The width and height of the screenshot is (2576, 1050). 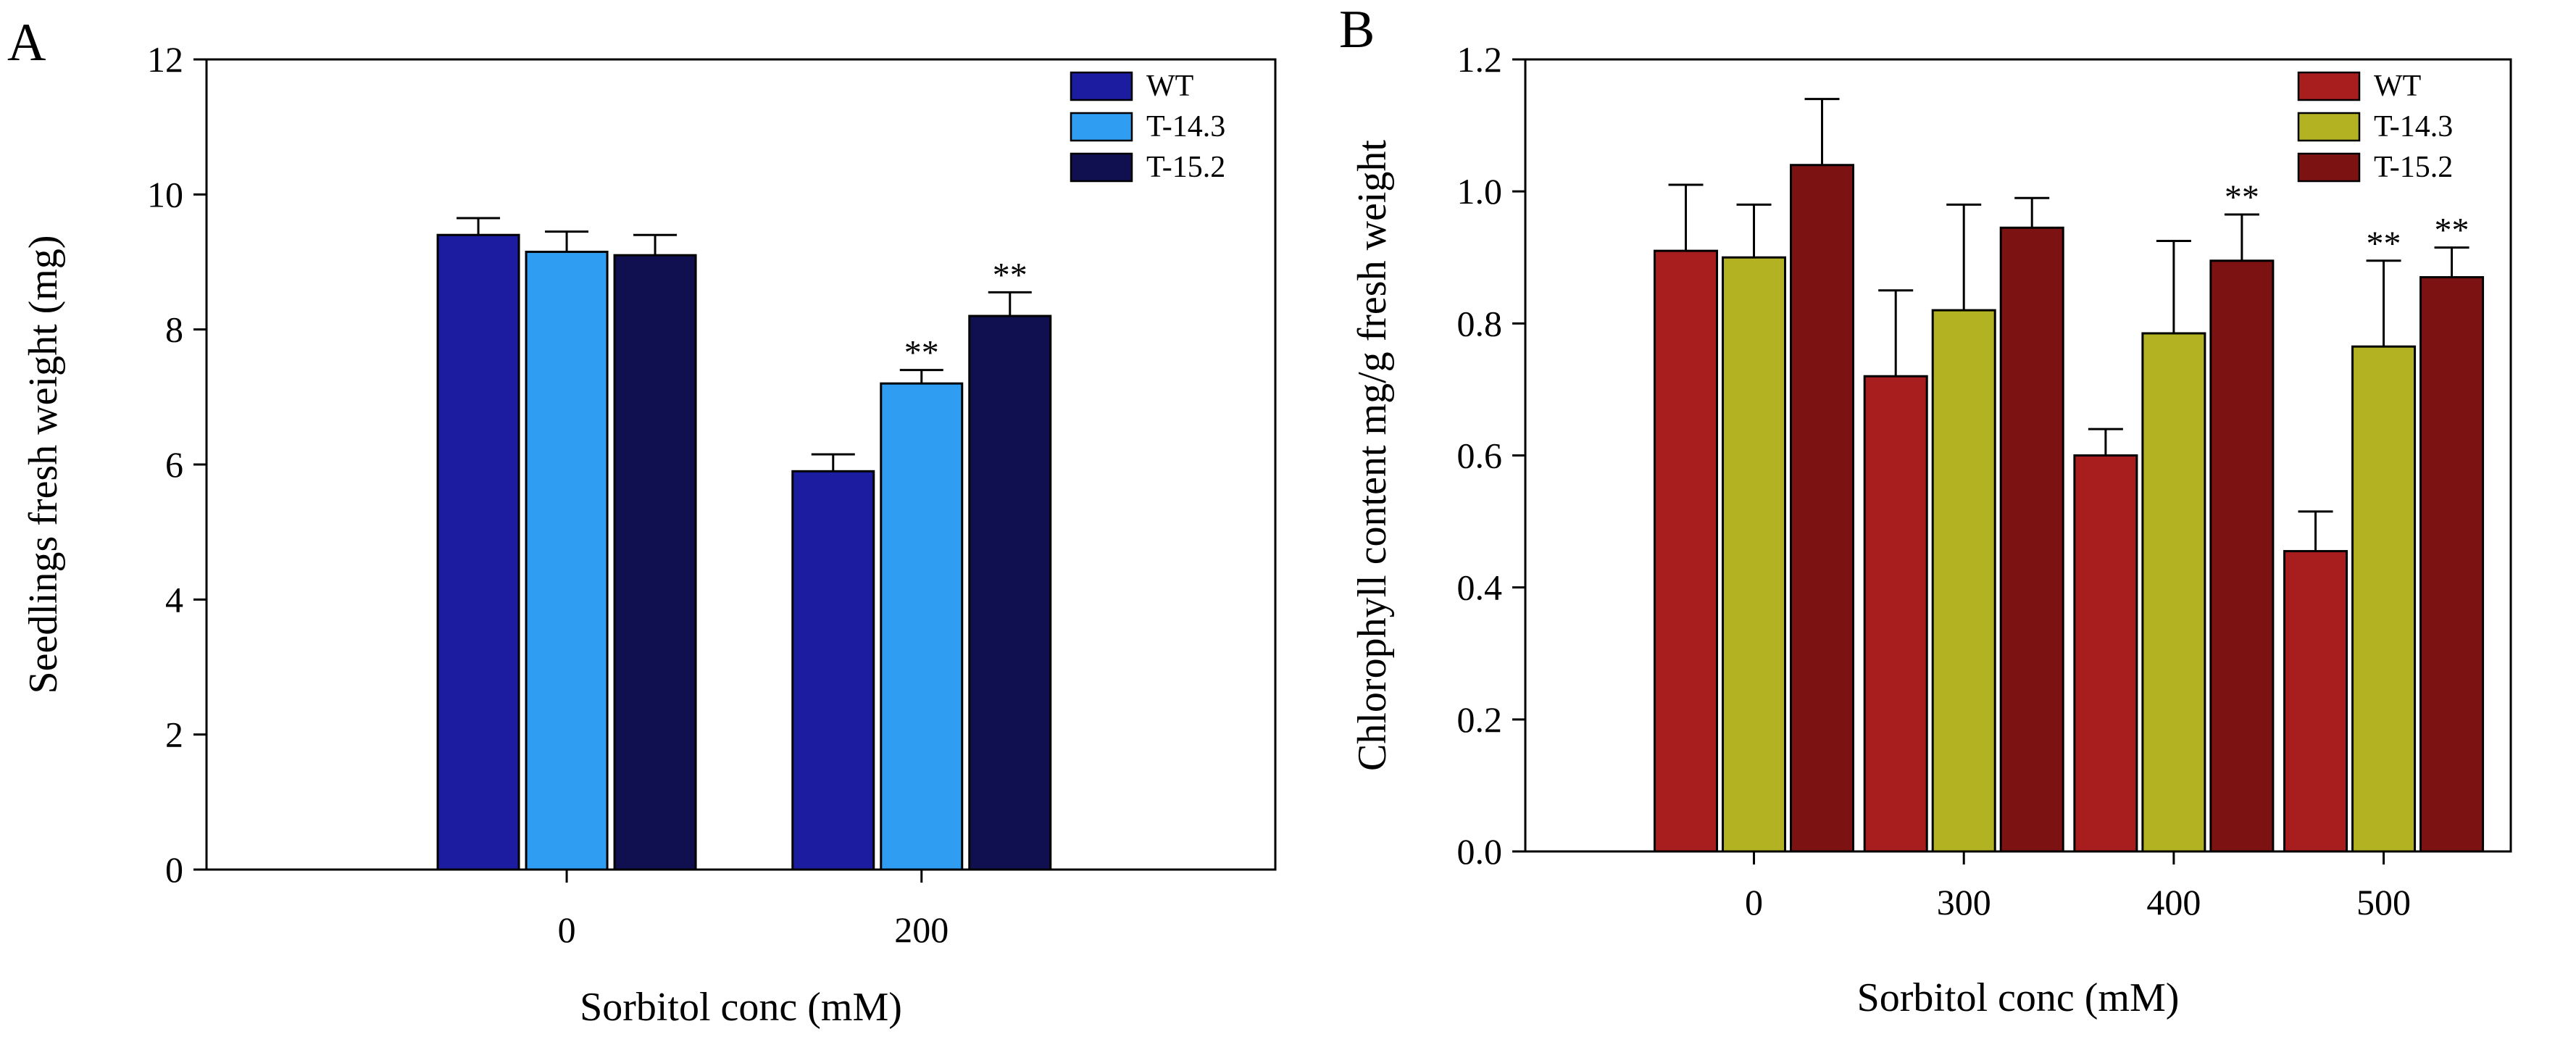 I want to click on bar-T-15.2-400, so click(x=2242, y=556).